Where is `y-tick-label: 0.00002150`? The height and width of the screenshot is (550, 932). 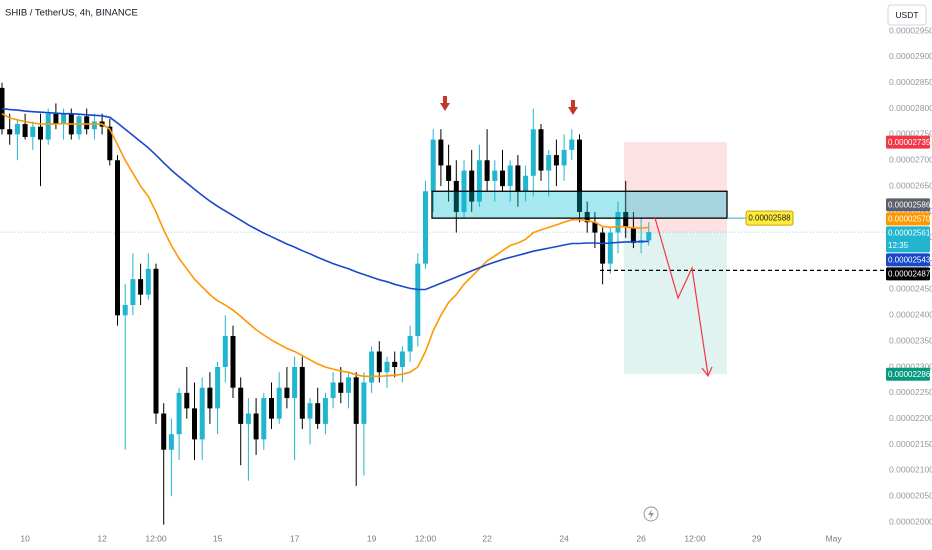 y-tick-label: 0.00002150 is located at coordinates (910, 444).